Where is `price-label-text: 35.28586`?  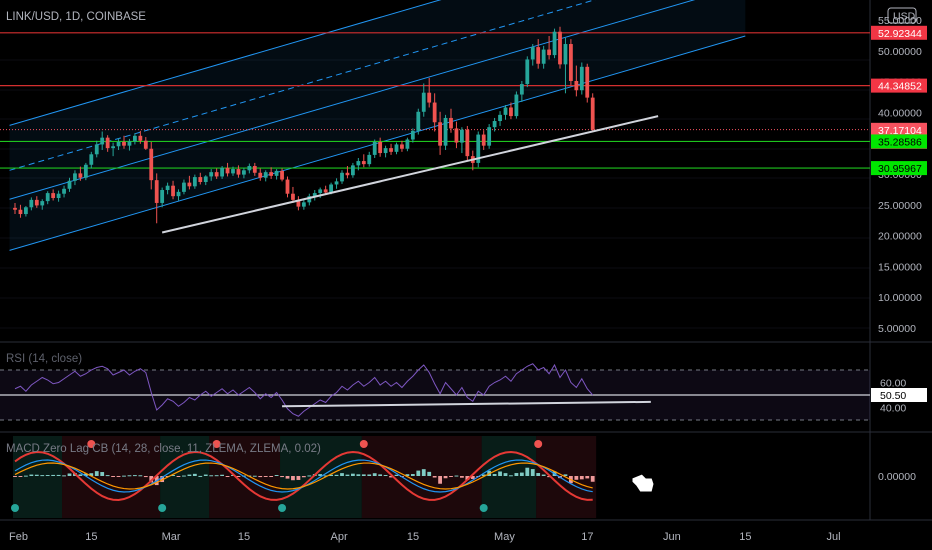
price-label-text: 35.28586 is located at coordinates (900, 142).